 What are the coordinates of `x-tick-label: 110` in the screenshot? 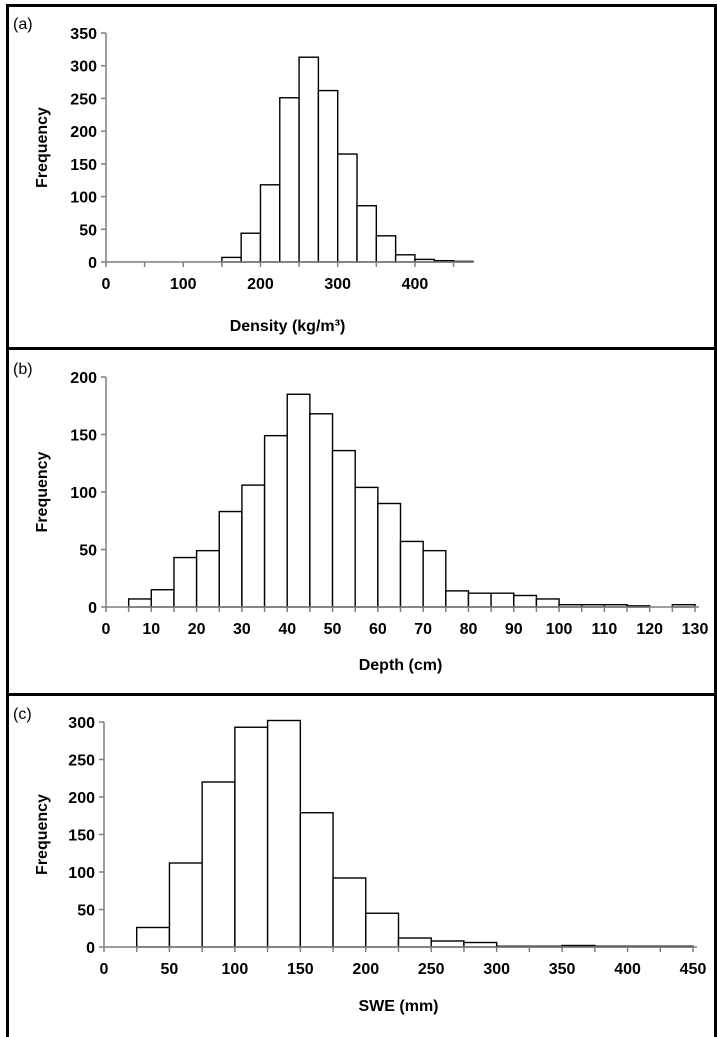 It's located at (604, 629).